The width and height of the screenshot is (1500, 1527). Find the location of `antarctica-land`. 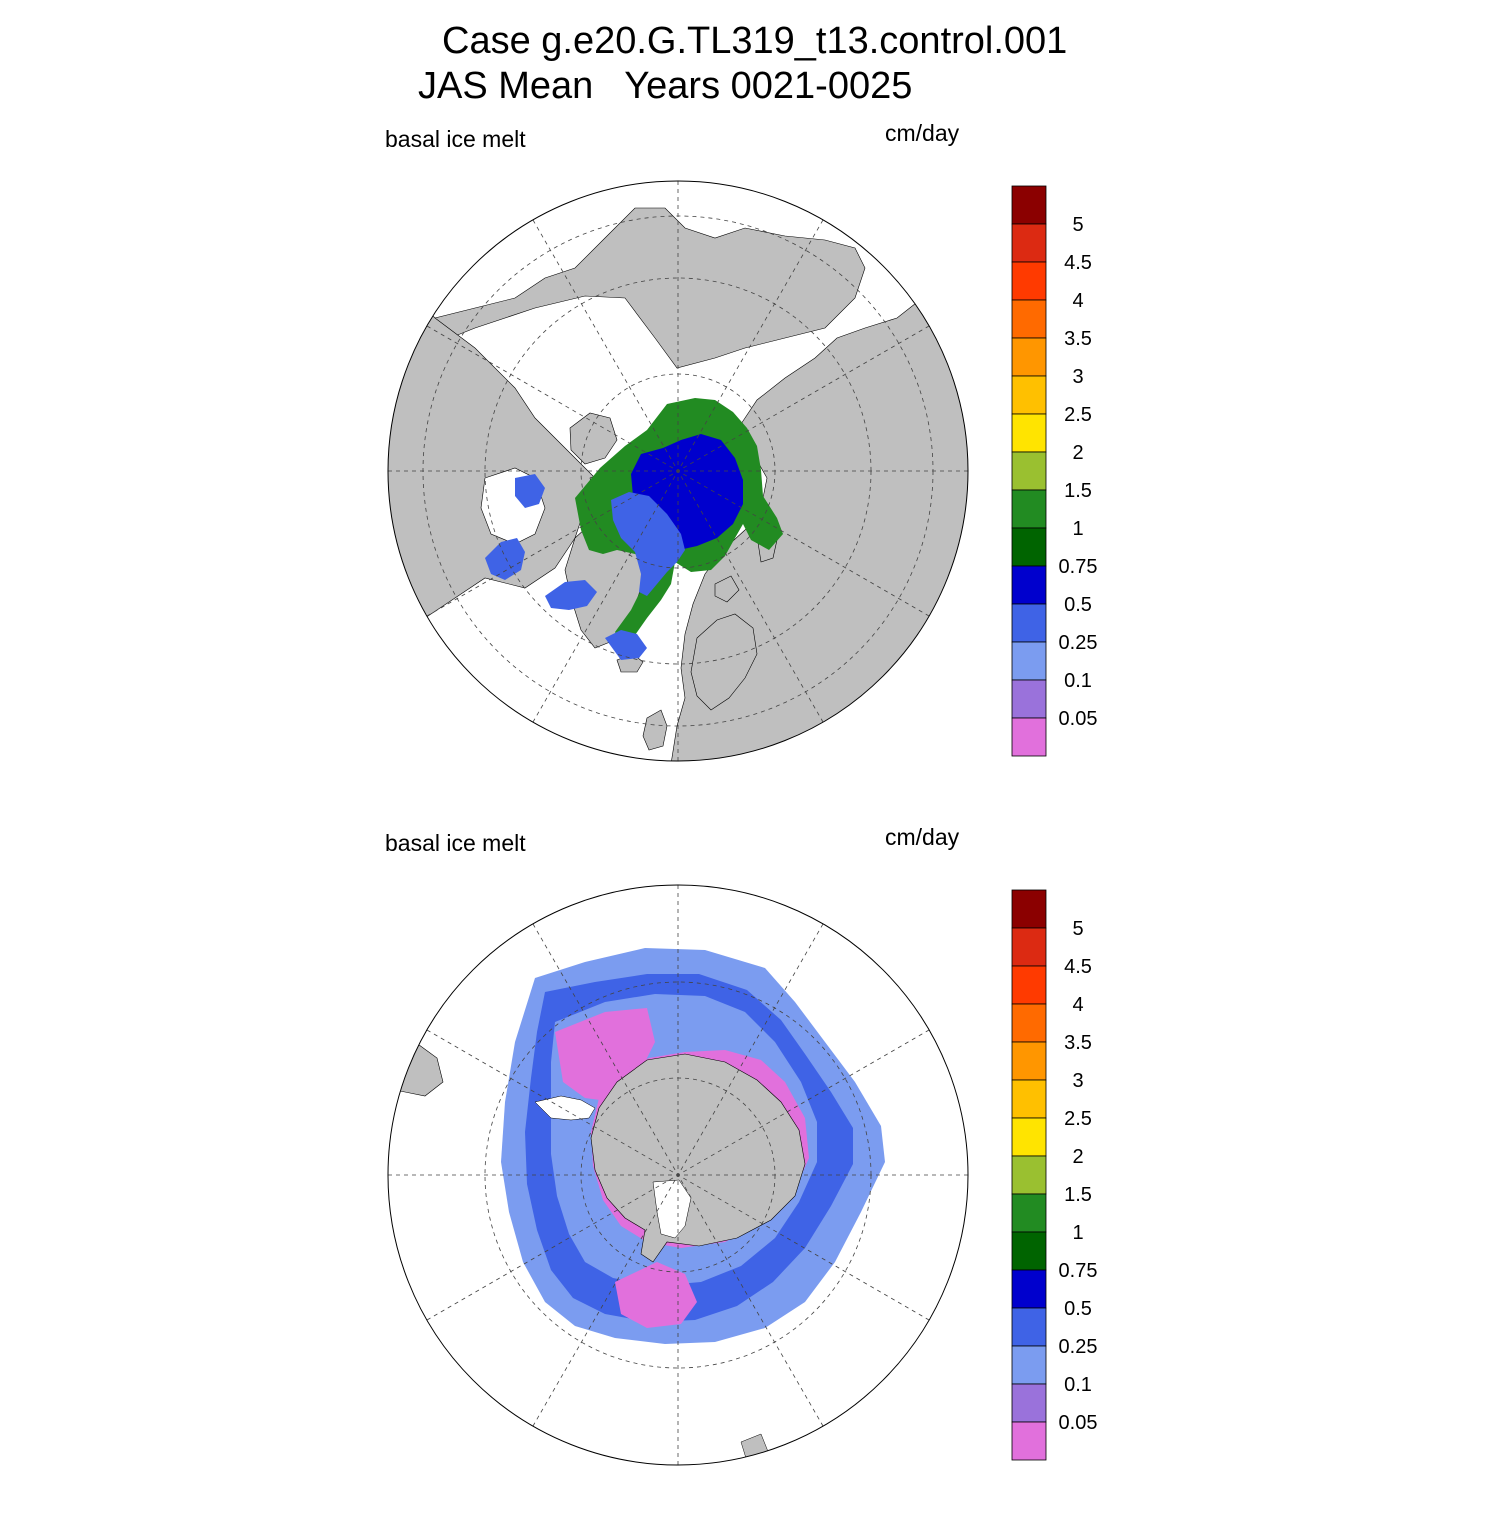

antarctica-land is located at coordinates (698, 1158).